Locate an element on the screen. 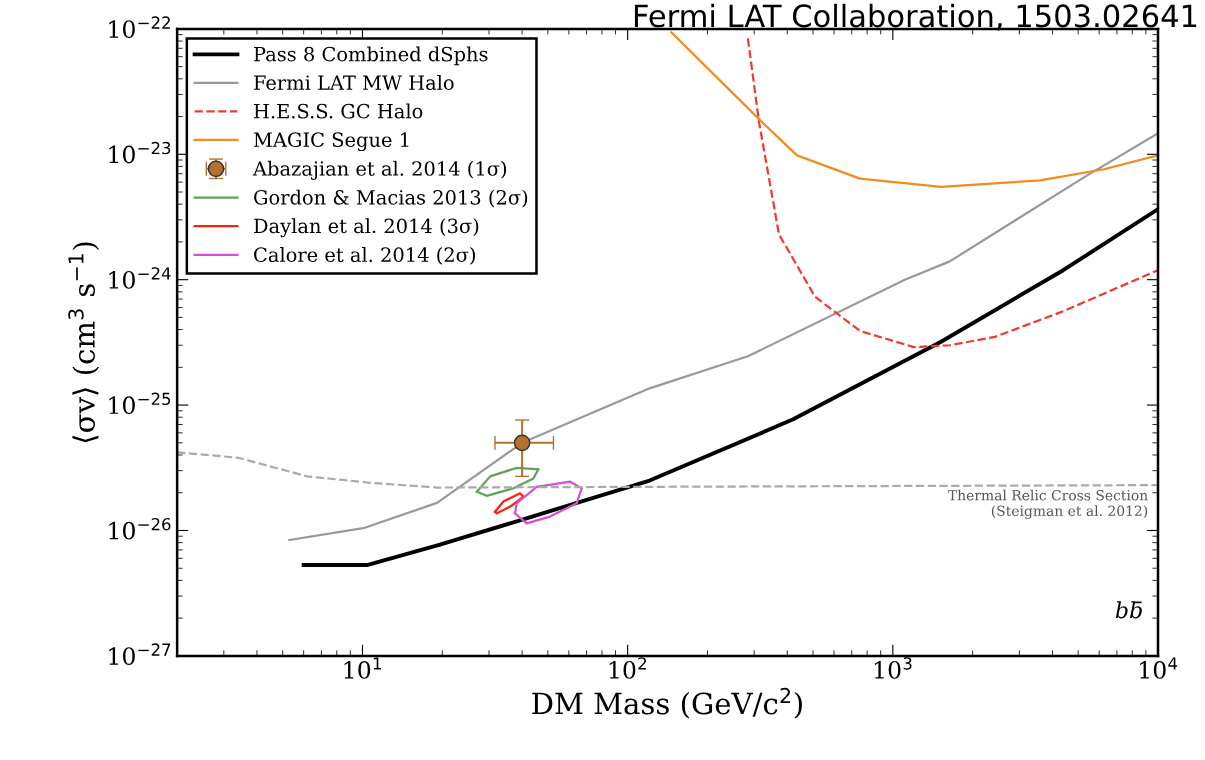 The height and width of the screenshot is (760, 1205). legend-label: Daylan et al. 2014 (3σ) is located at coordinates (366, 228).